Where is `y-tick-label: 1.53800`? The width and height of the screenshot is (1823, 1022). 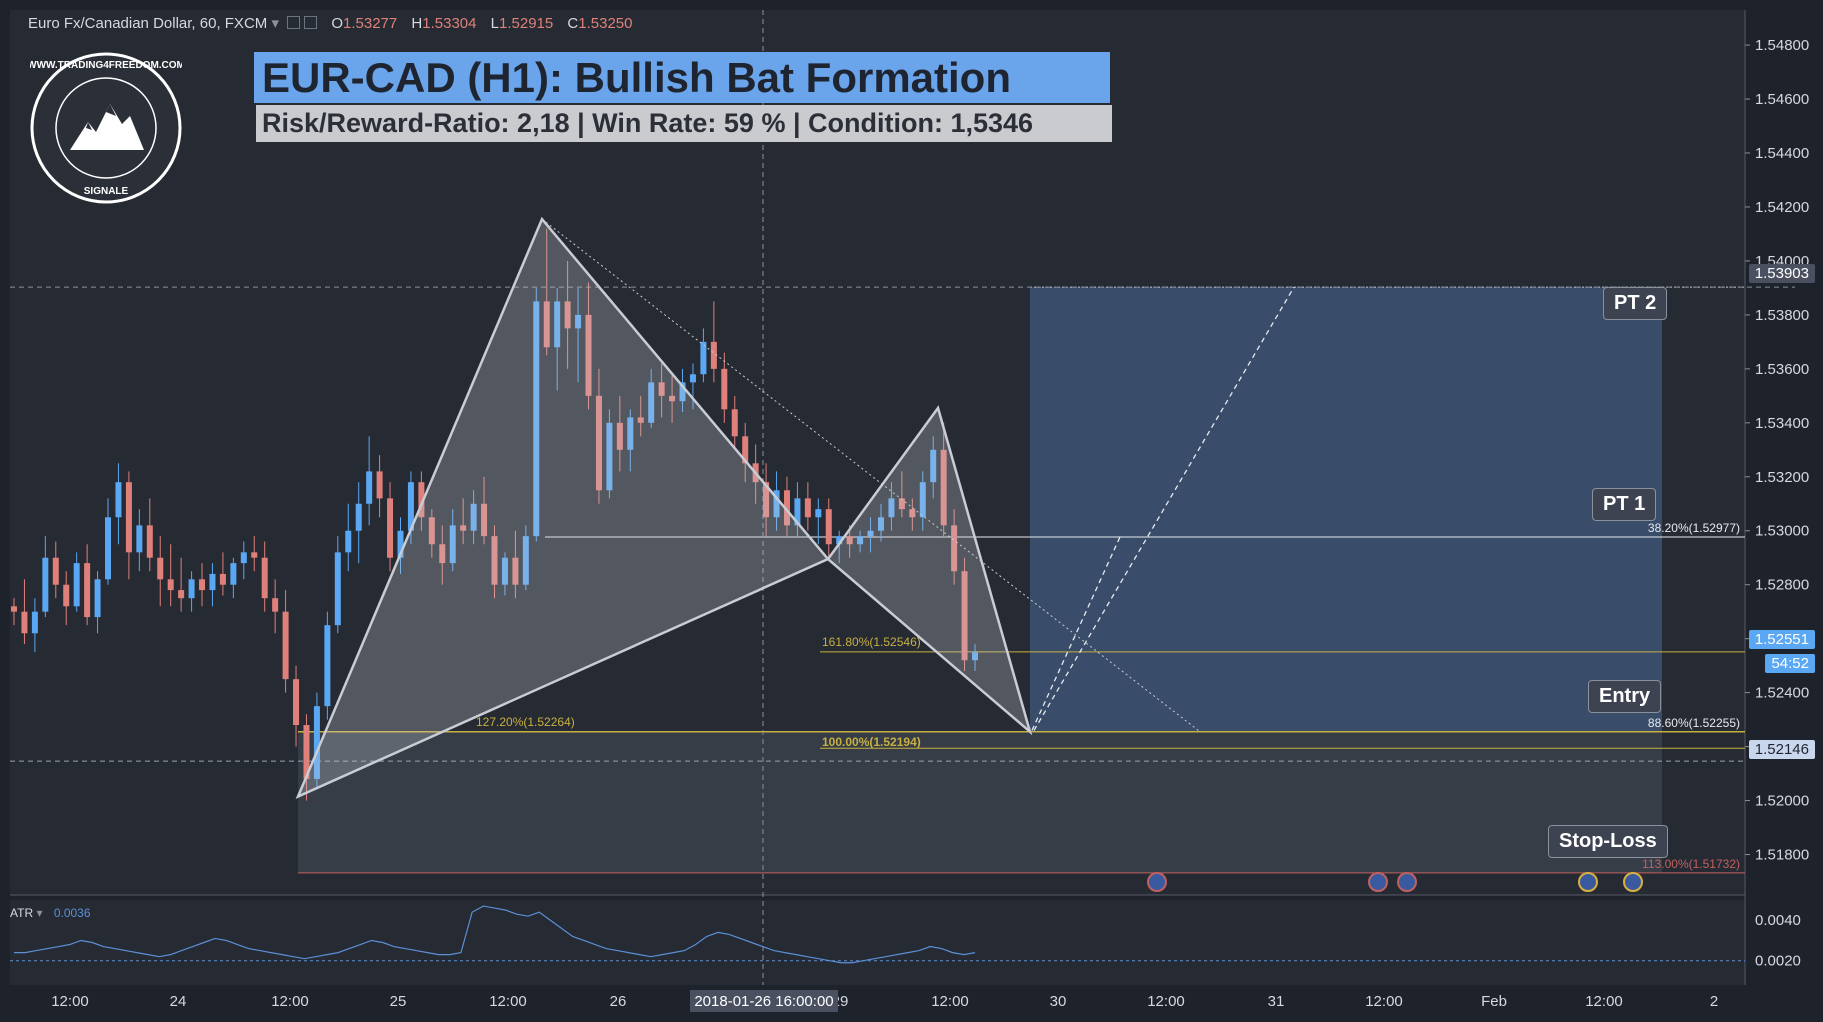 y-tick-label: 1.53800 is located at coordinates (1782, 315).